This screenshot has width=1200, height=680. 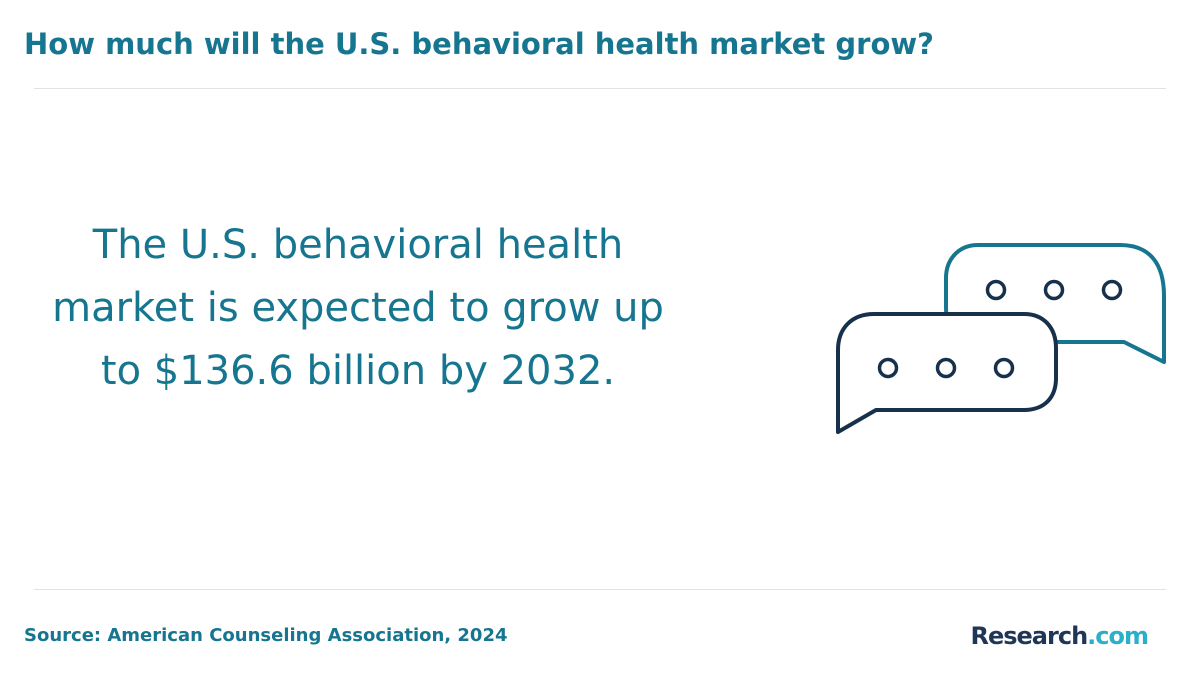 What do you see at coordinates (947, 373) in the screenshot?
I see `speech-bubble-front-icon` at bounding box center [947, 373].